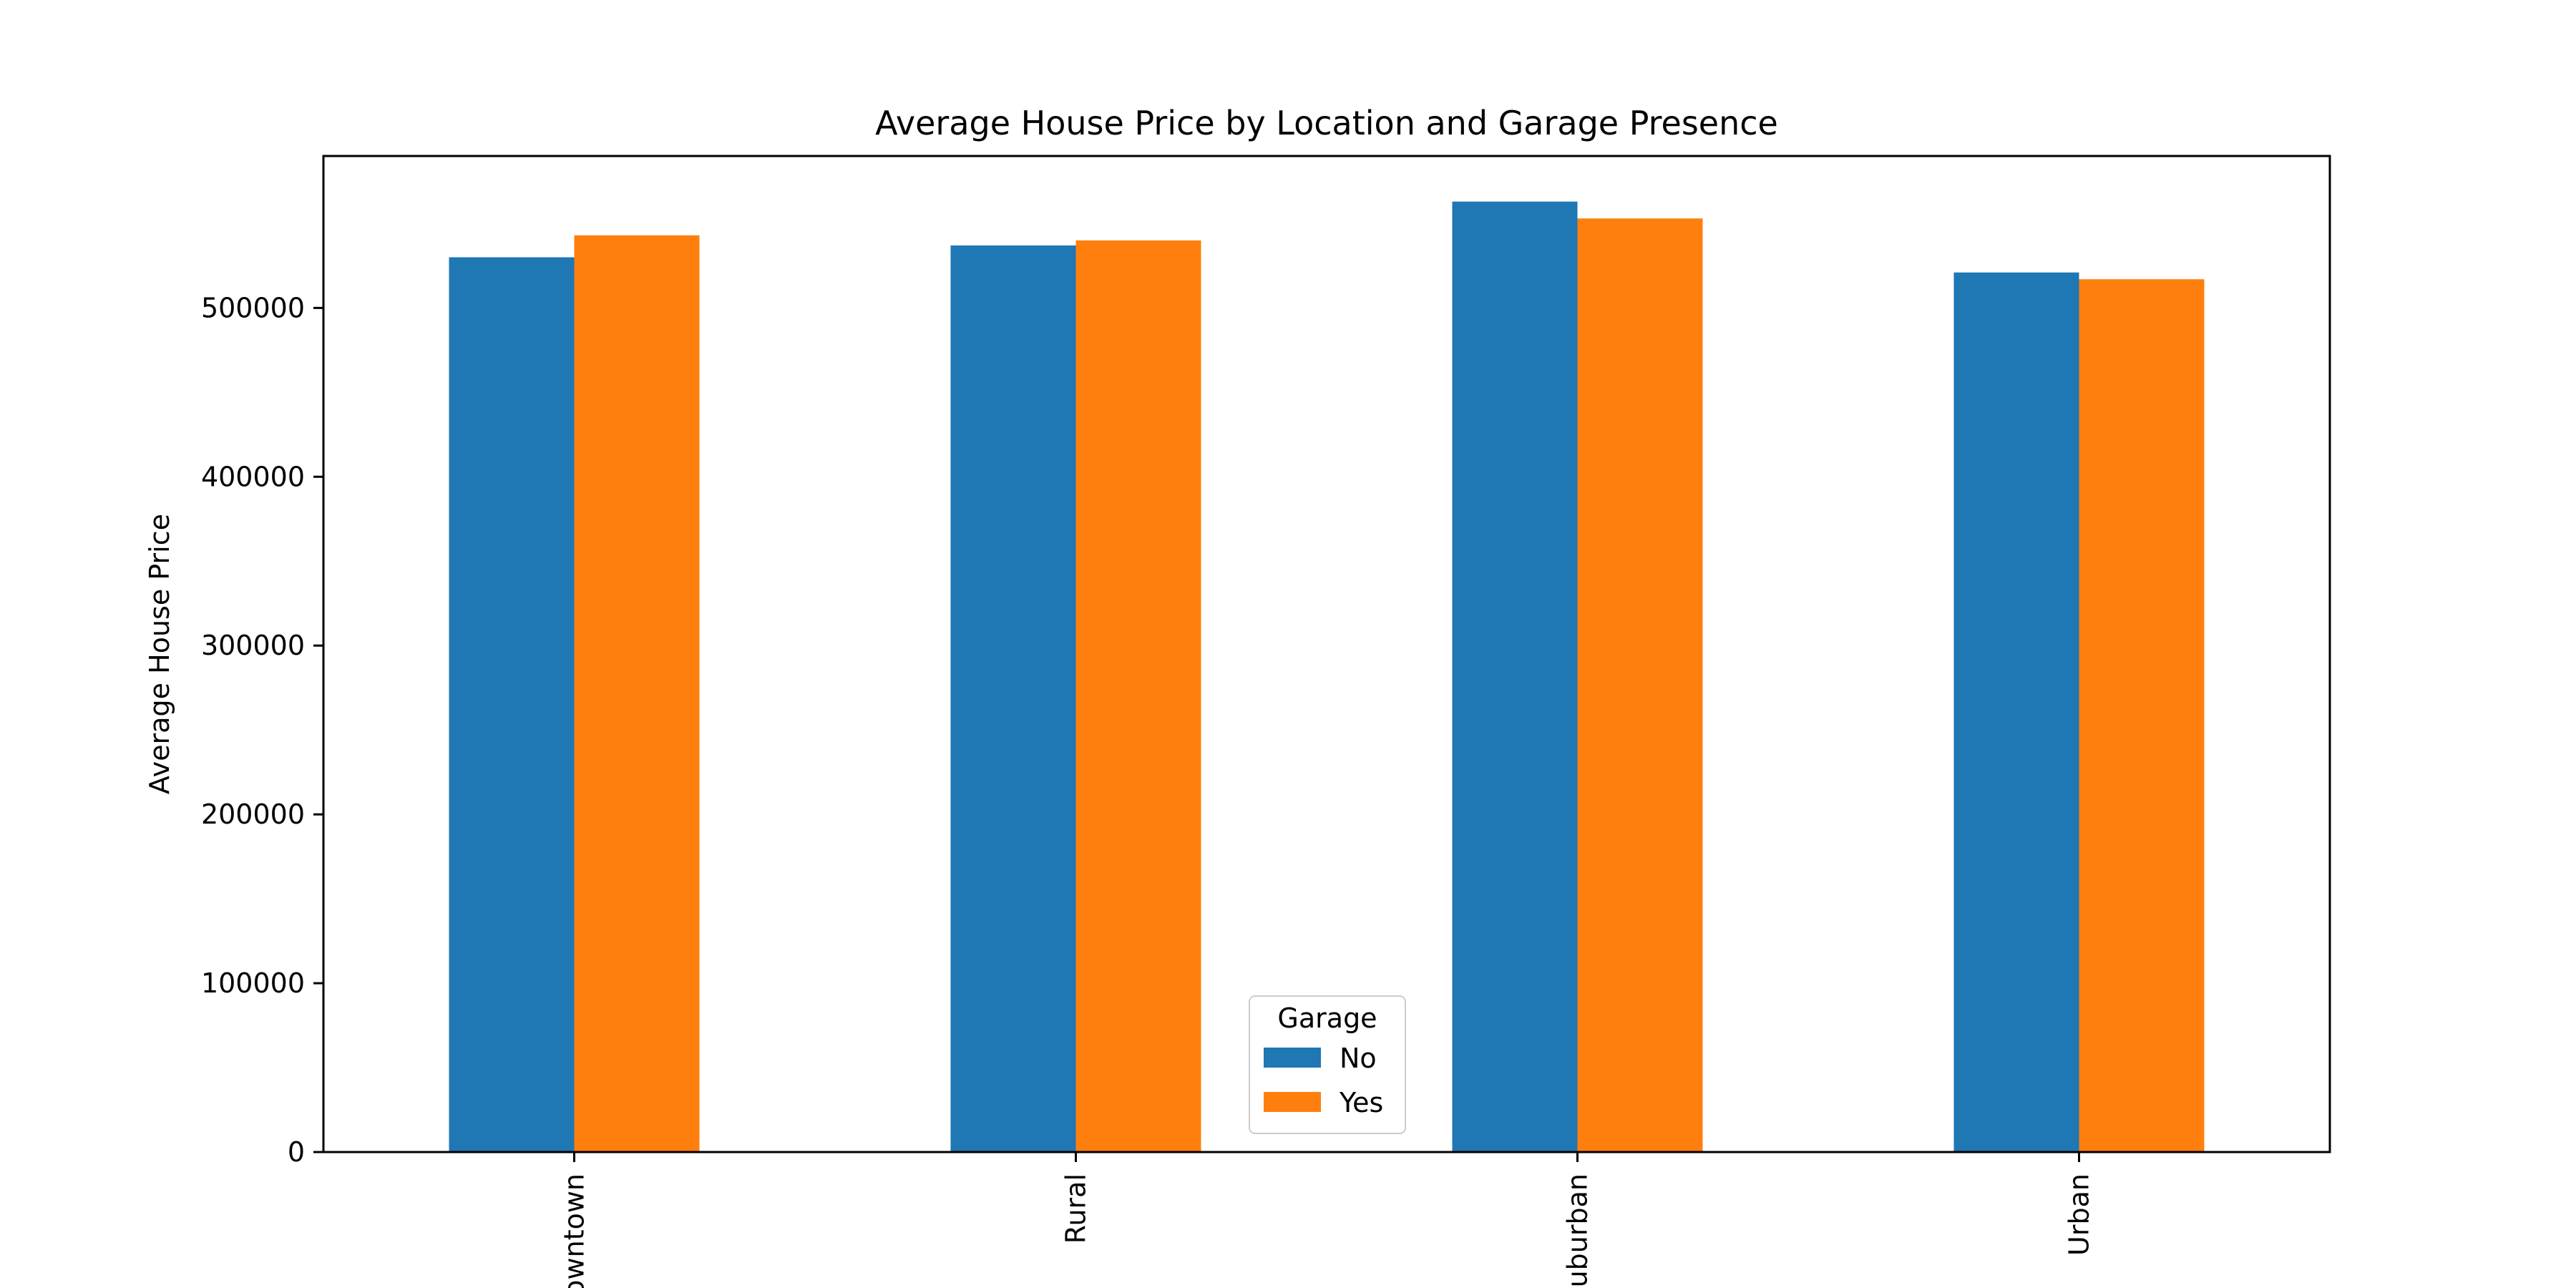  What do you see at coordinates (1013, 698) in the screenshot?
I see `bar-rural-no` at bounding box center [1013, 698].